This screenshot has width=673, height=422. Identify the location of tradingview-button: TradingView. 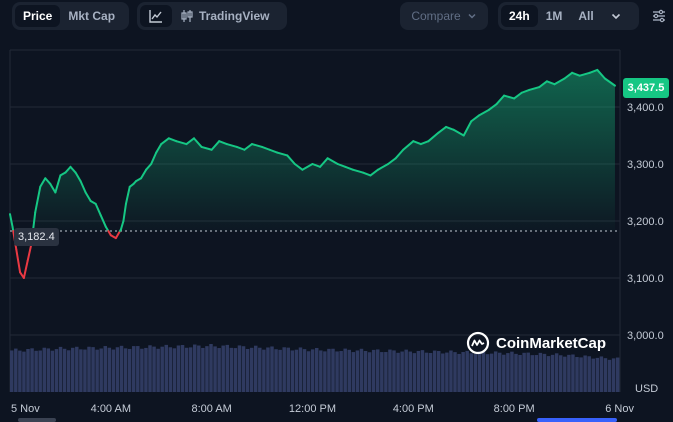
(224, 16).